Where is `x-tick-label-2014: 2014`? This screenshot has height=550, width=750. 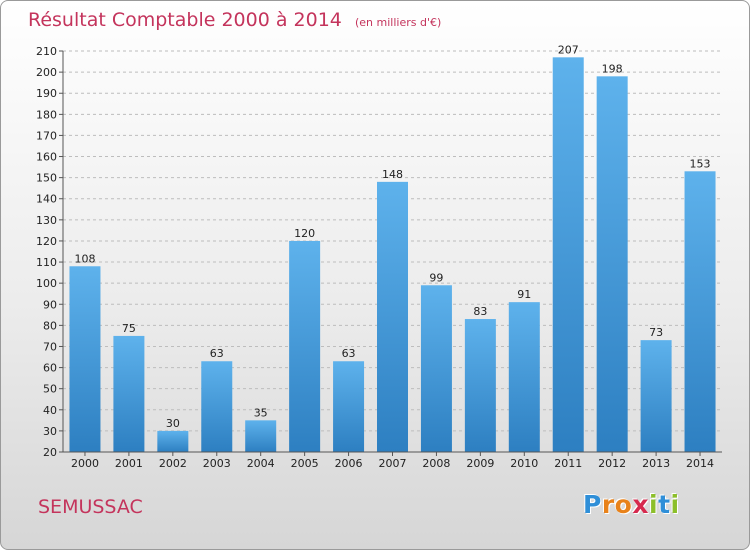 x-tick-label-2014: 2014 is located at coordinates (700, 463).